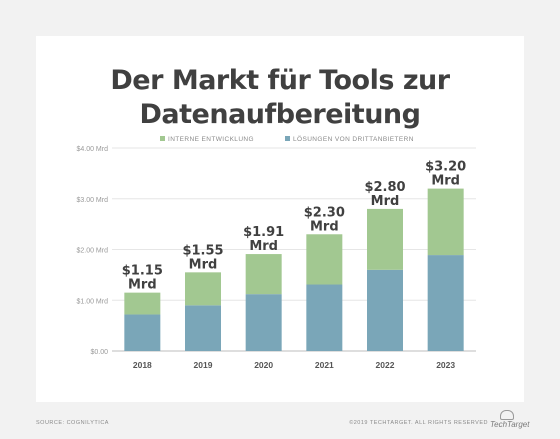 This screenshot has width=560, height=439. Describe the element at coordinates (445, 167) in the screenshot. I see `bar-total-label: $3.20` at that location.